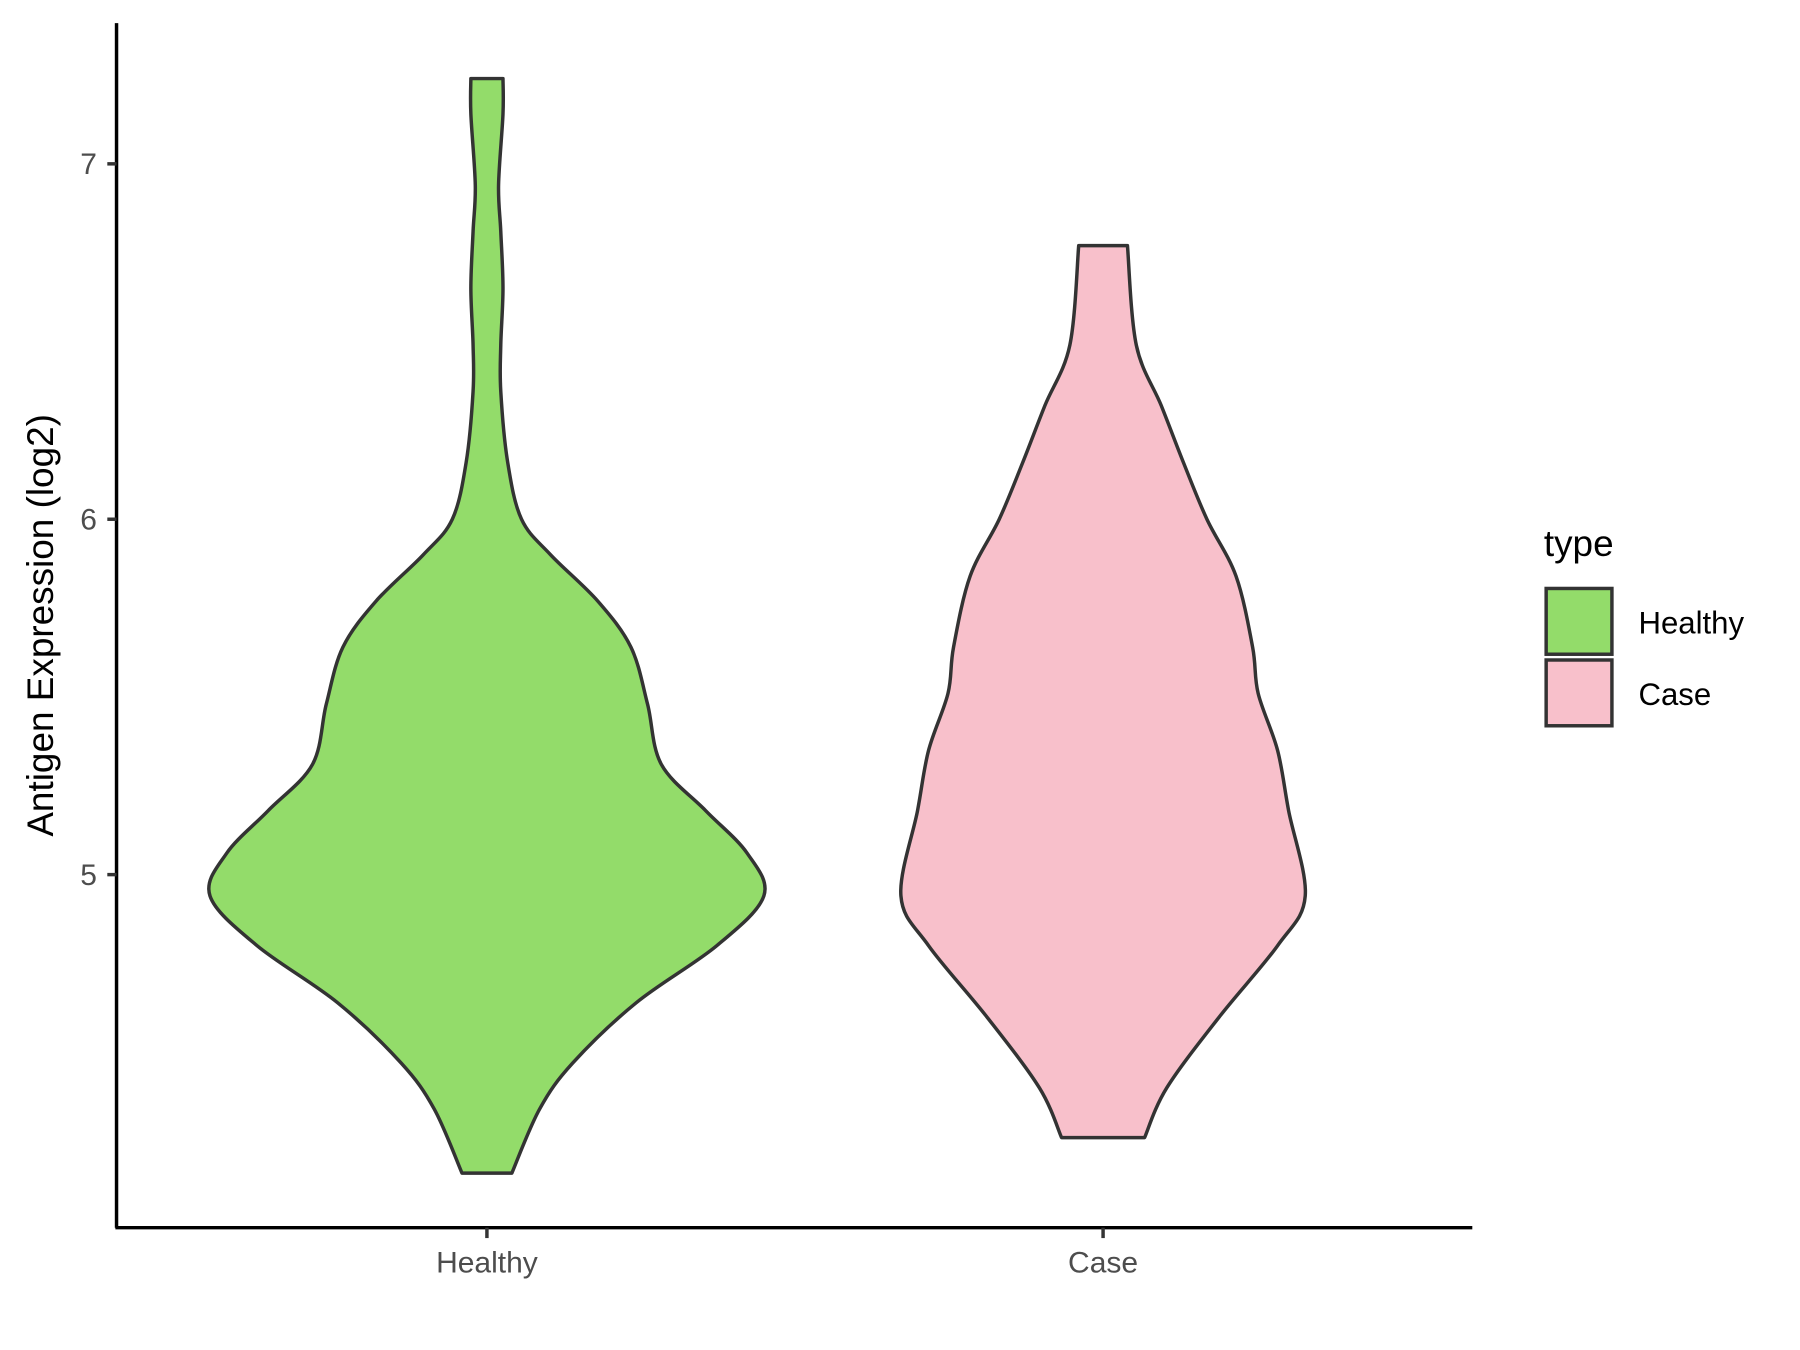 This screenshot has height=1350, width=1800. Describe the element at coordinates (487, 1263) in the screenshot. I see `x-tick-label: Healthy` at that location.